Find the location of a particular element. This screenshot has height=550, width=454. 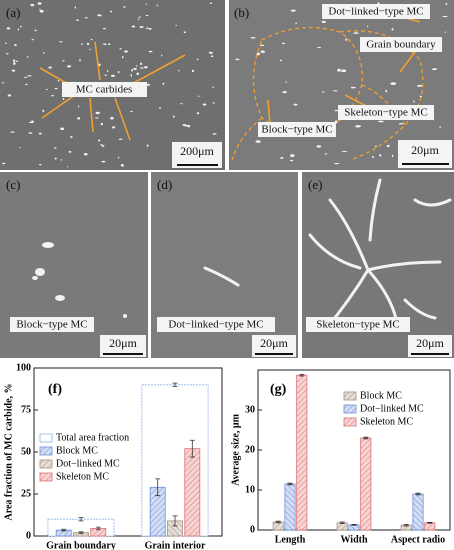

panel-label: (b) is located at coordinates (241, 12).